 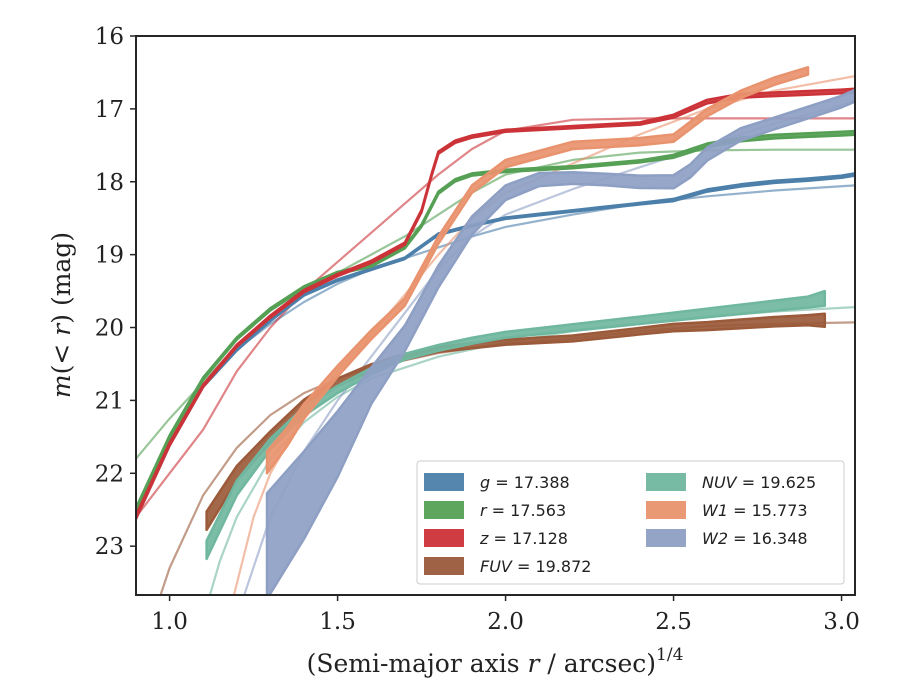 I want to click on x-tick-label: 2.5, so click(x=673, y=622).